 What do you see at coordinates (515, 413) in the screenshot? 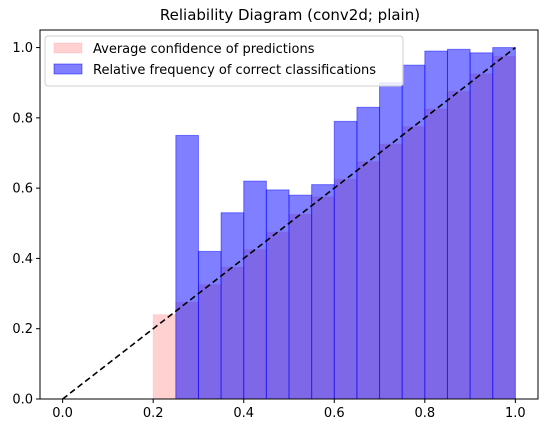
I see `x-tick-label: 1.0` at bounding box center [515, 413].